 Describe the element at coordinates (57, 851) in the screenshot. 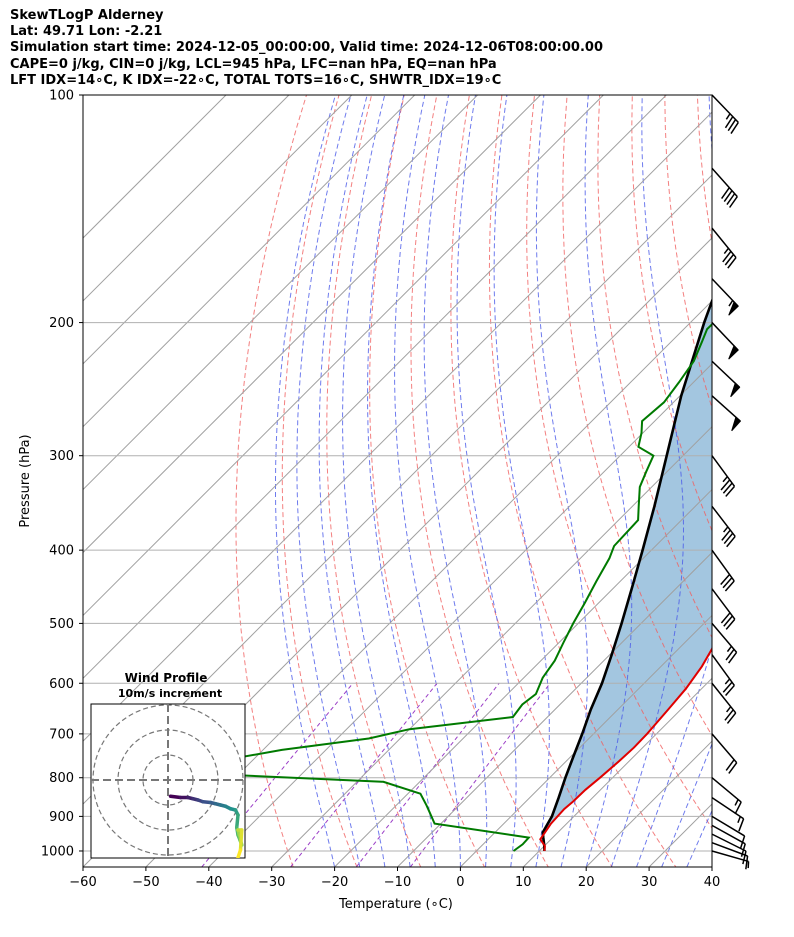

I see `y-tick-label: 1000` at that location.